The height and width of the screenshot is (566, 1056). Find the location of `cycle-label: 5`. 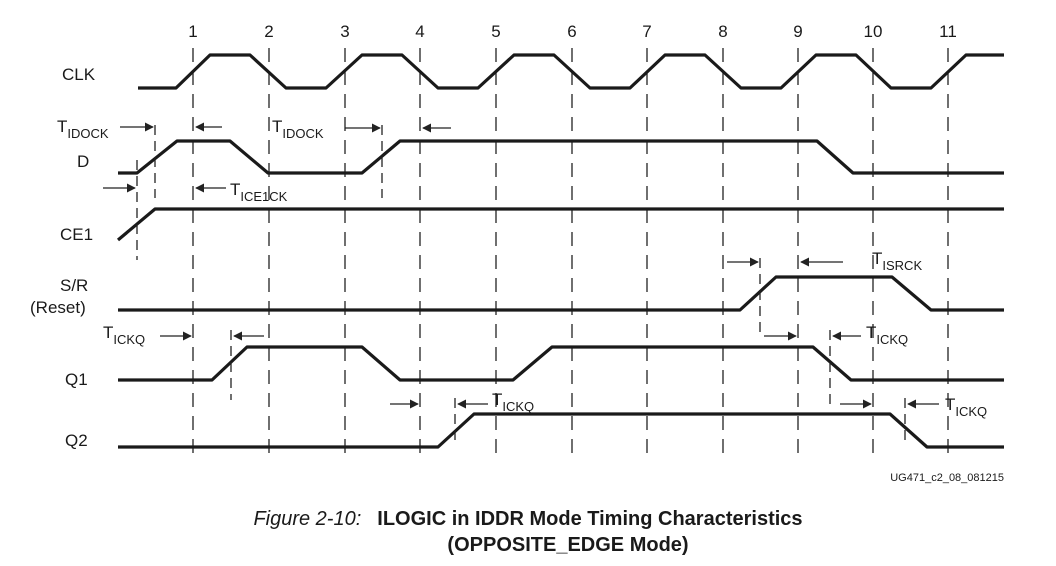

cycle-label: 5 is located at coordinates (495, 31).